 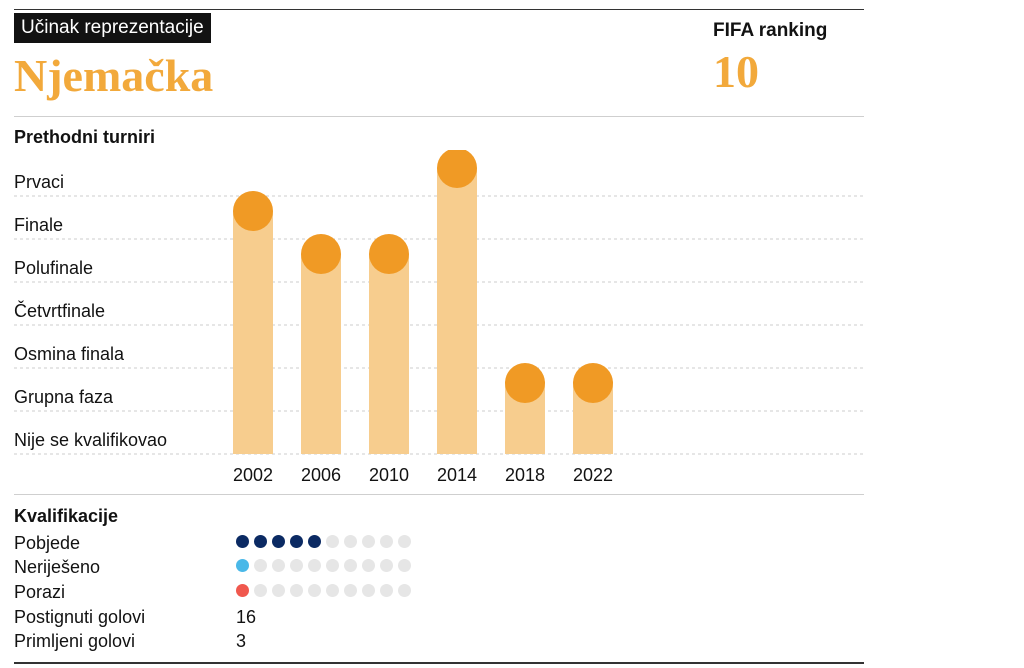 I want to click on header-divider, so click(x=439, y=116).